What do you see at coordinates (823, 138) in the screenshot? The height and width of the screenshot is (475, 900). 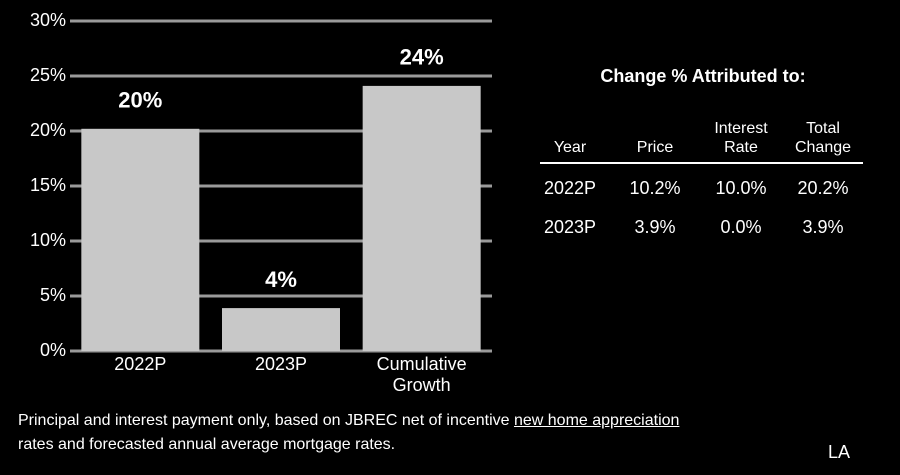 I see `table-header: Total Change` at bounding box center [823, 138].